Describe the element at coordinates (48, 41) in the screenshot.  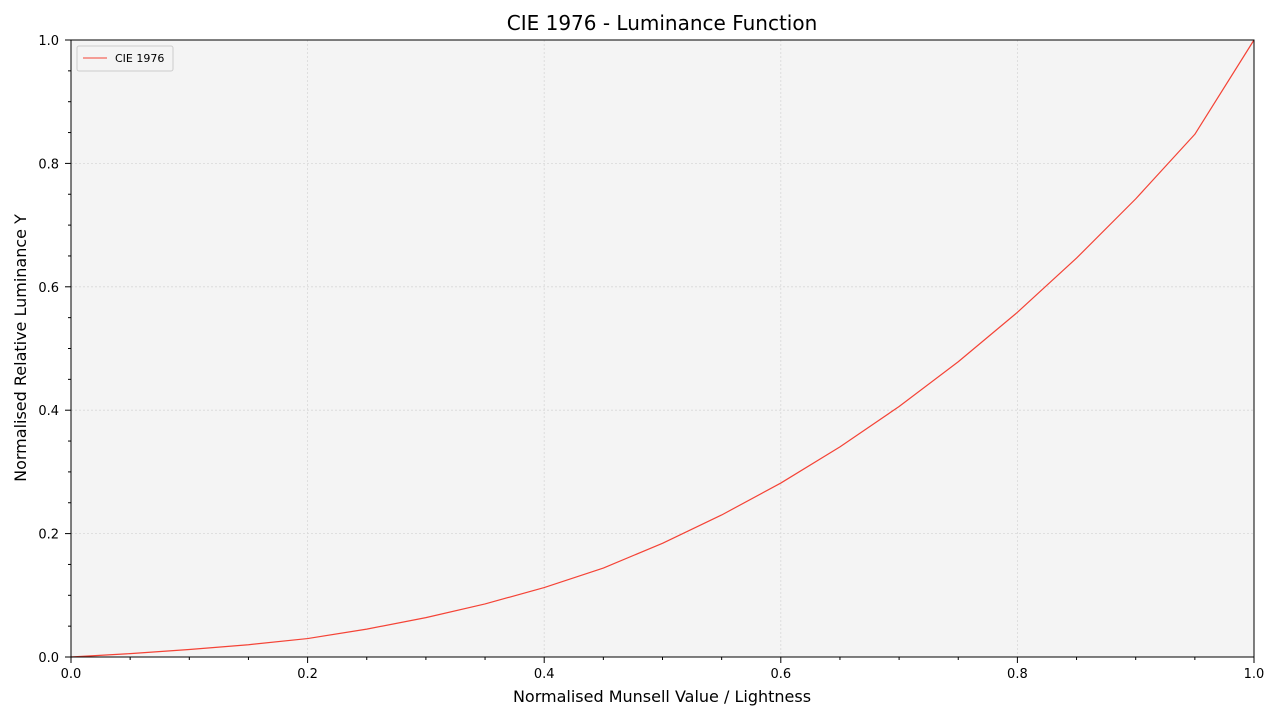
I see `y-tick-label: 1.0` at that location.